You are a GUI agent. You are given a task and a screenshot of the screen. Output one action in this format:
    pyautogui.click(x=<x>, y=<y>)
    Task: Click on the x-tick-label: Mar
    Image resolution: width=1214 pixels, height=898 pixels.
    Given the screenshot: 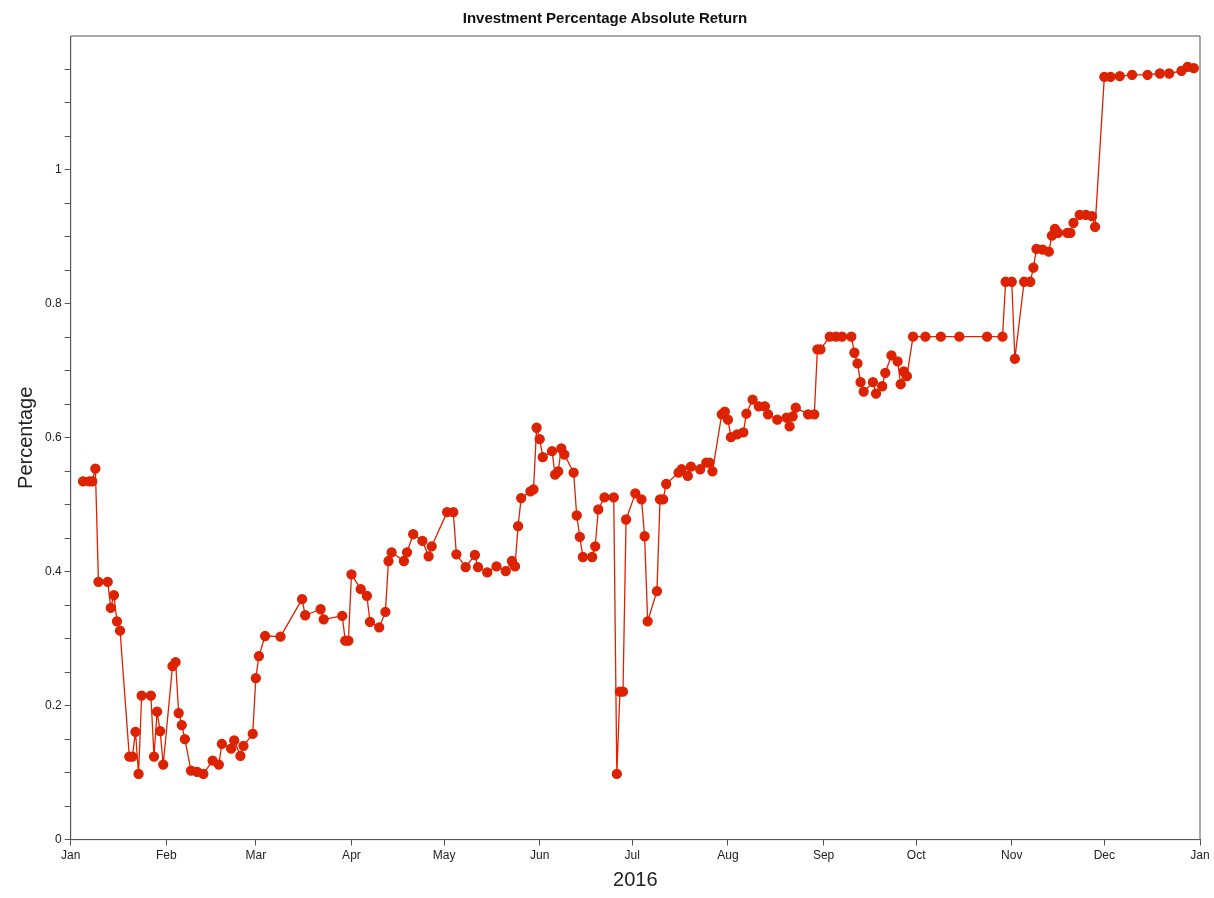 What is the action you would take?
    pyautogui.click(x=256, y=855)
    